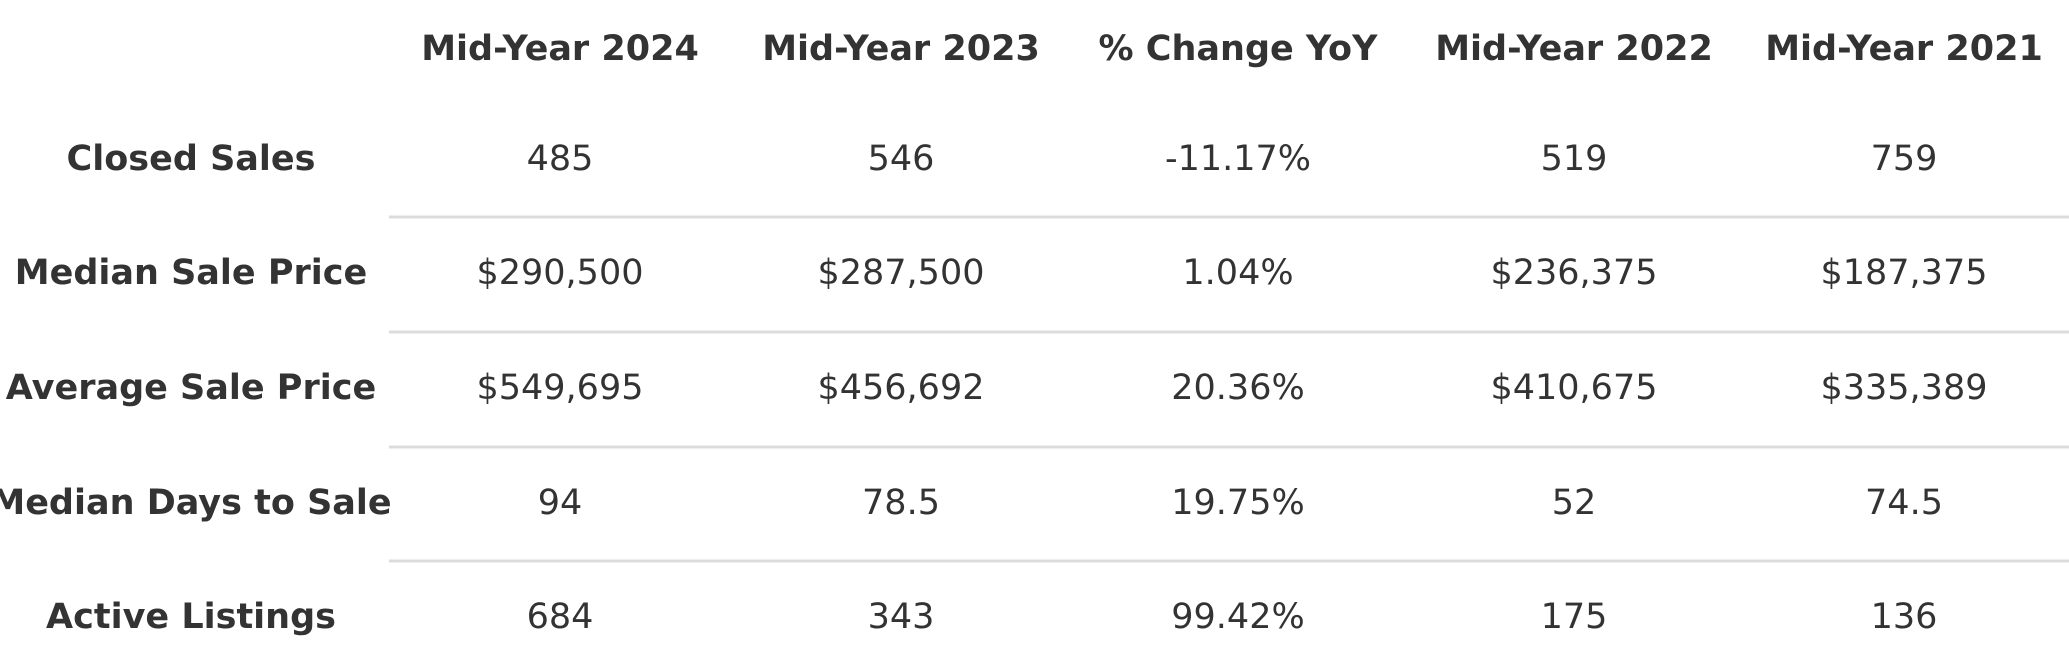 The height and width of the screenshot is (652, 2069). I want to click on row-label: Average Sale Price, so click(191, 388).